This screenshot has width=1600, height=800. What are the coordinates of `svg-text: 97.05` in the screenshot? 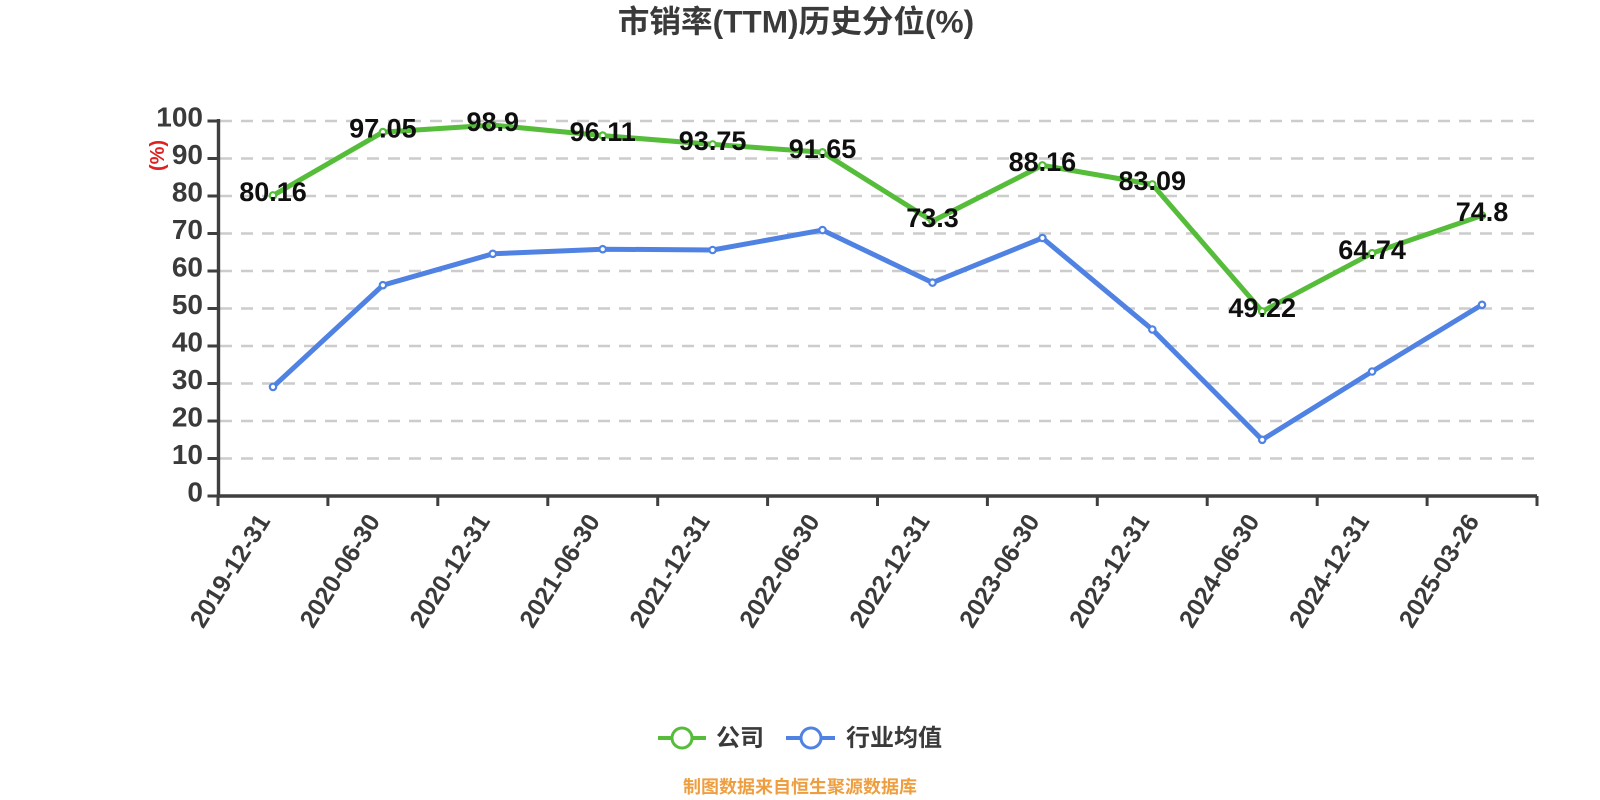 It's located at (383, 129).